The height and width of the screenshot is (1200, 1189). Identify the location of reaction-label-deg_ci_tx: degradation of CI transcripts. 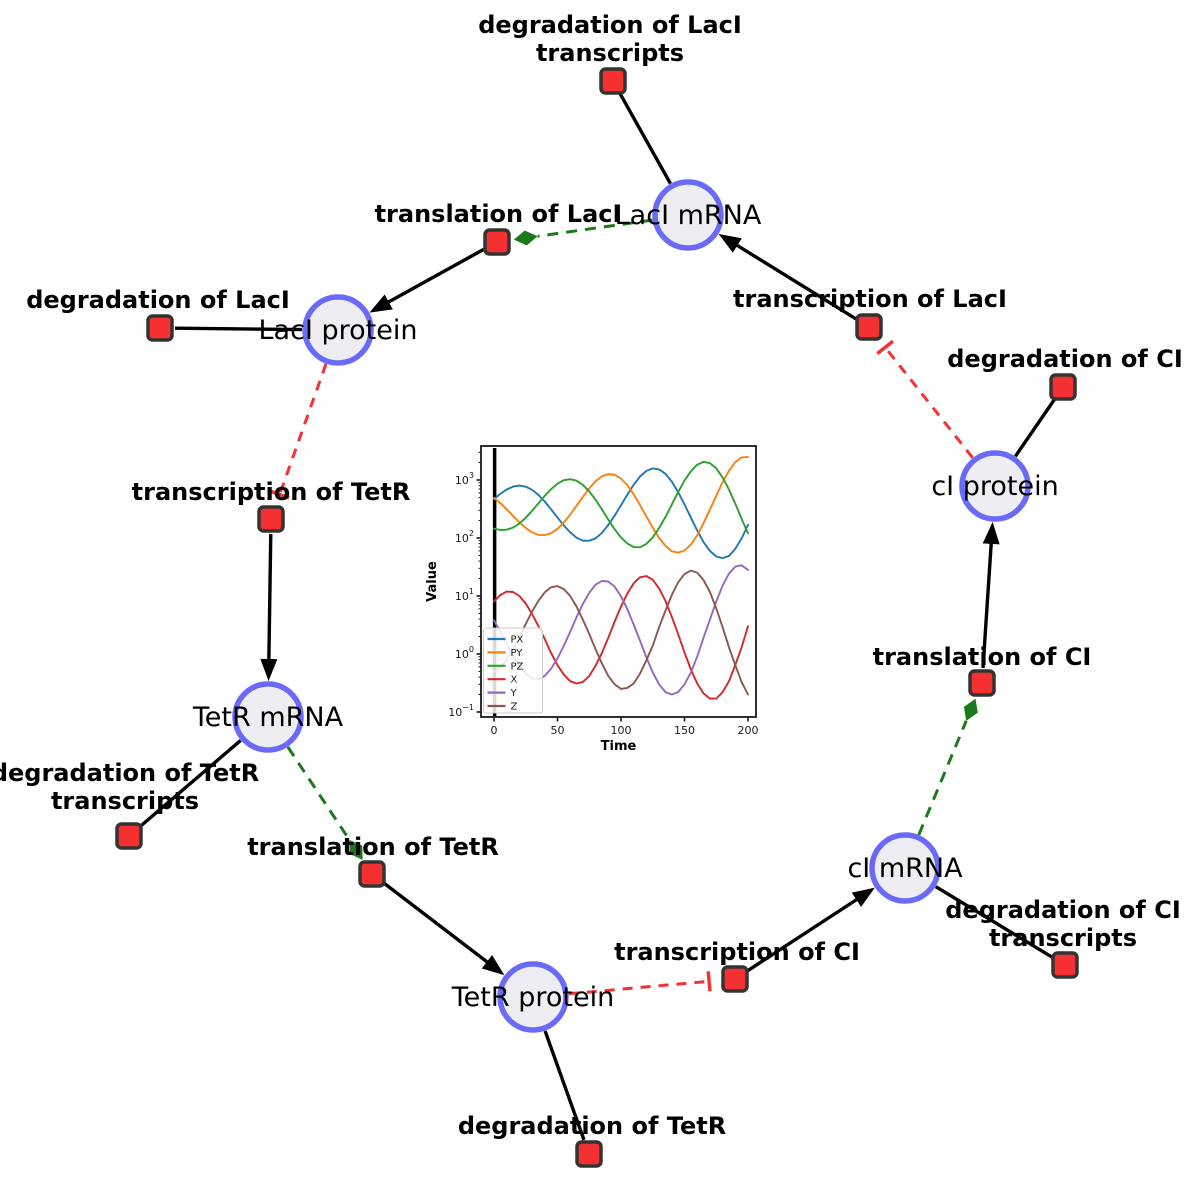
(1063, 924).